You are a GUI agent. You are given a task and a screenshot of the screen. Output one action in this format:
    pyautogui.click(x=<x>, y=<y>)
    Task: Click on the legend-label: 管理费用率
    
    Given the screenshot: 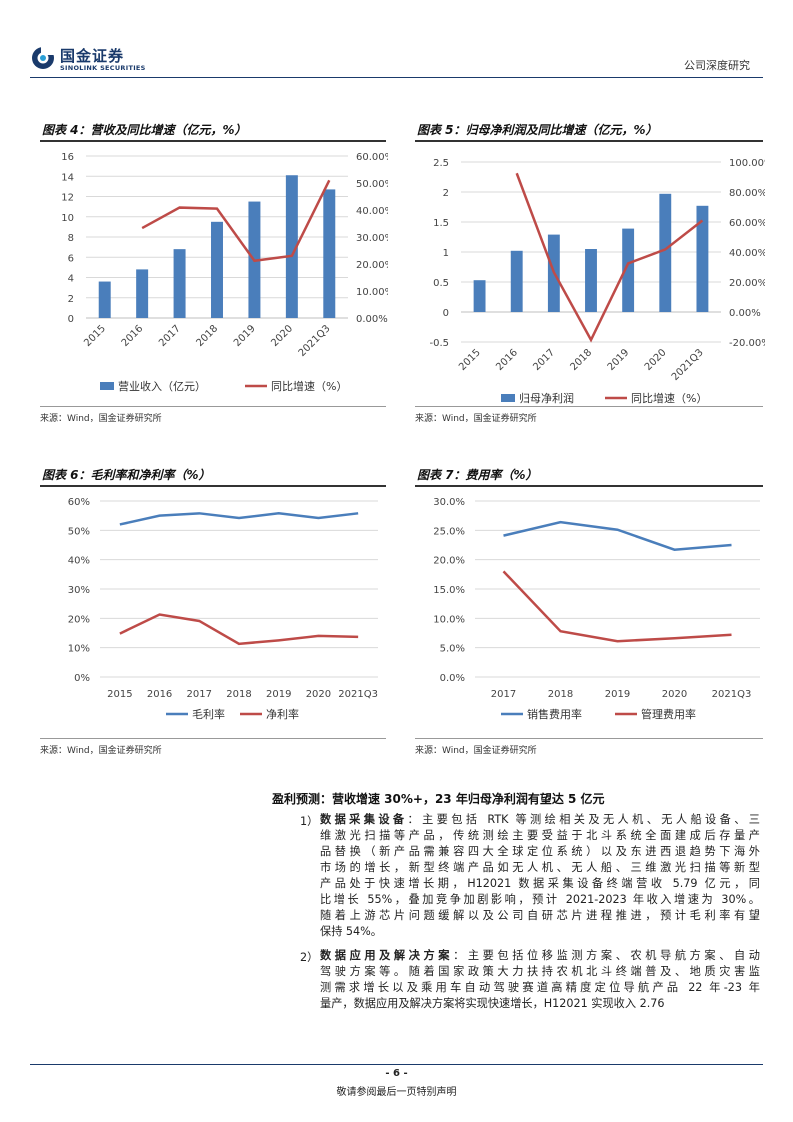 What is the action you would take?
    pyautogui.click(x=668, y=714)
    